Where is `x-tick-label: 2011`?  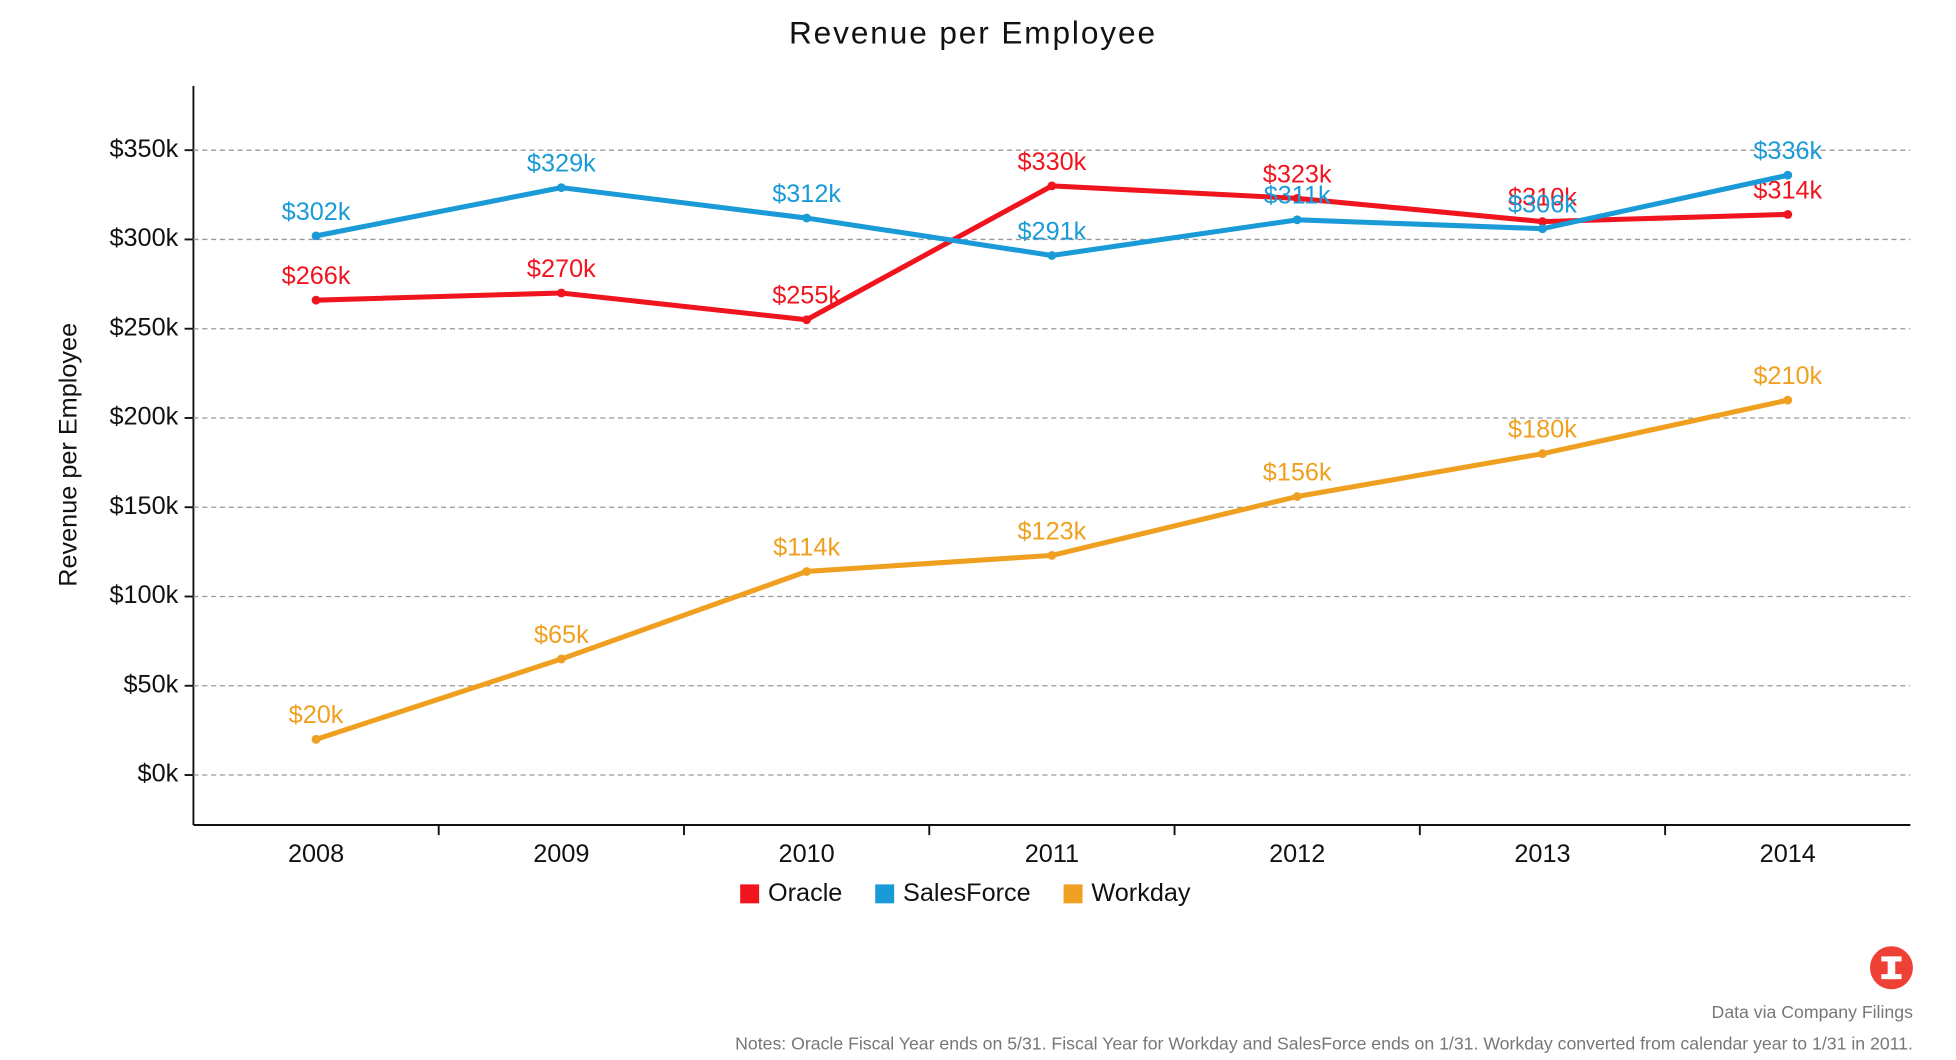
x-tick-label: 2011 is located at coordinates (1052, 854).